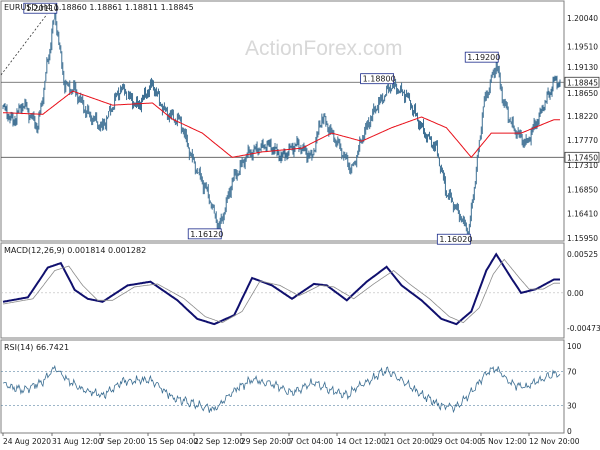  I want to click on annotation-label: 1.16120, so click(206, 234).